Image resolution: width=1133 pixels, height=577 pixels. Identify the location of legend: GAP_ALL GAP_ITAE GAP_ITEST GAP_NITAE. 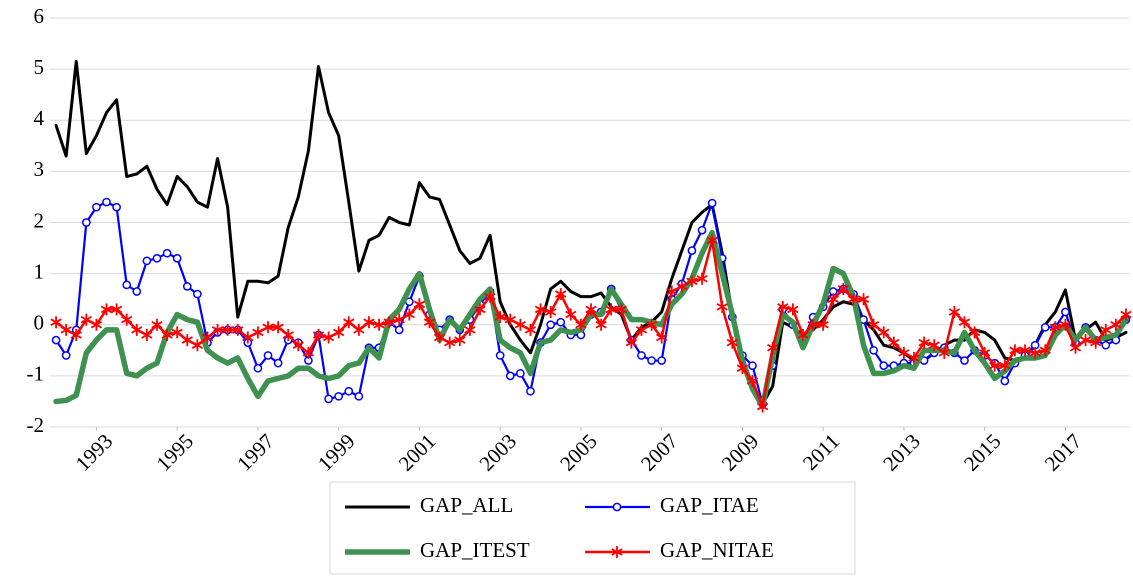
(559, 527).